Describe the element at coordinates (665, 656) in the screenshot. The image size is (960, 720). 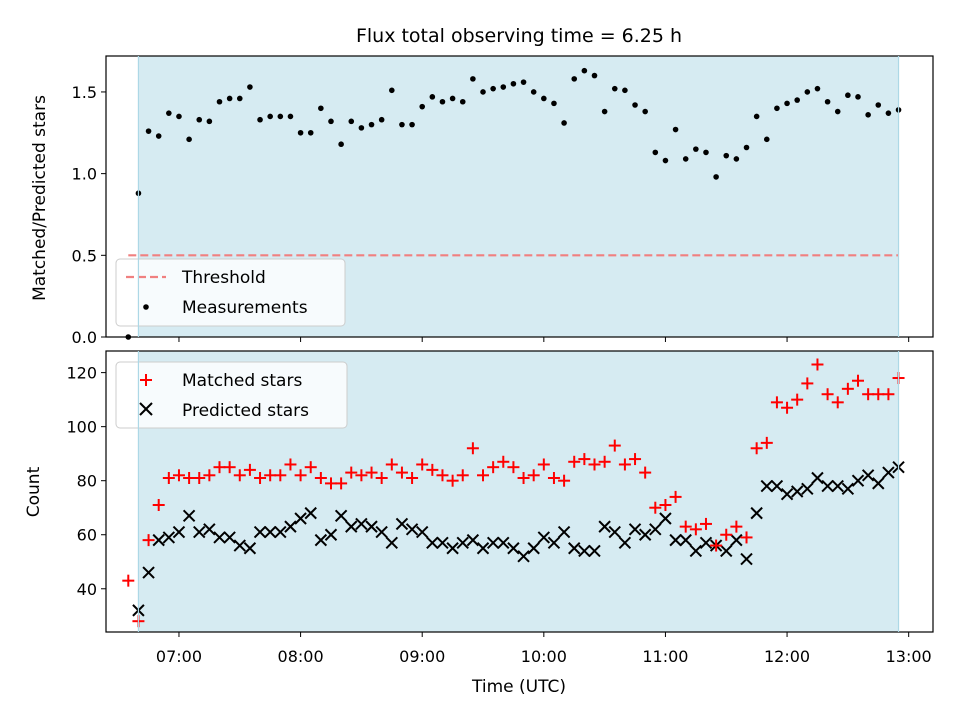
I see `x-tick-label: 11:00` at that location.